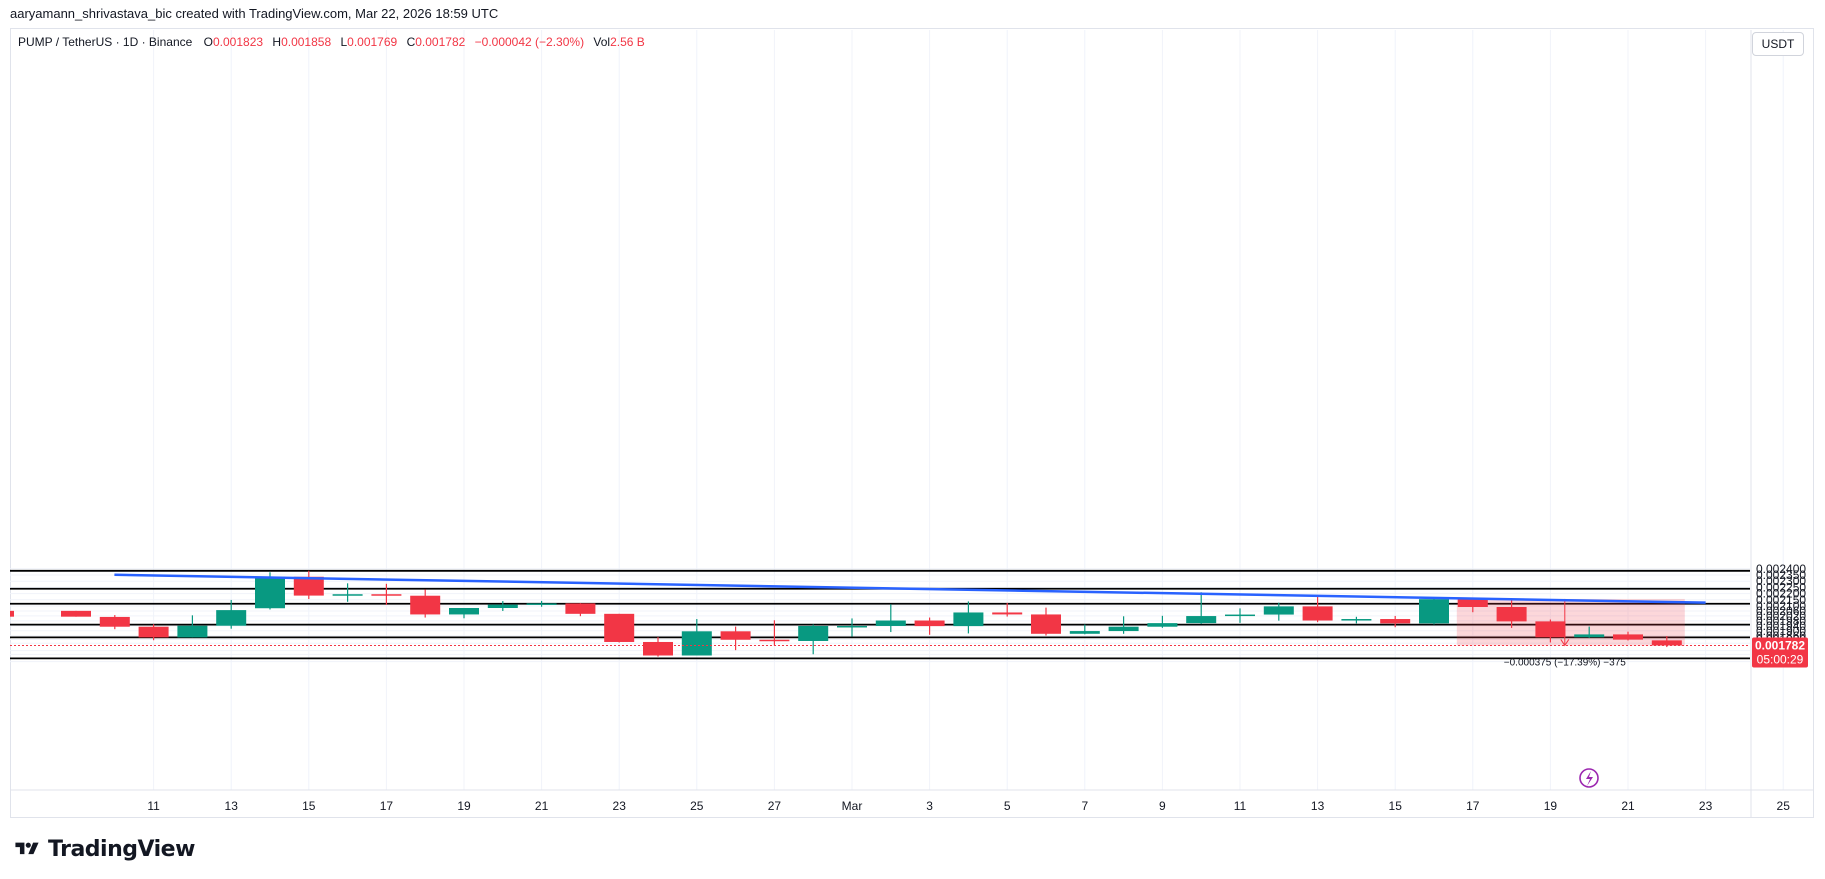 The height and width of the screenshot is (879, 1825). What do you see at coordinates (1007, 806) in the screenshot?
I see `time-tick-label: 5` at bounding box center [1007, 806].